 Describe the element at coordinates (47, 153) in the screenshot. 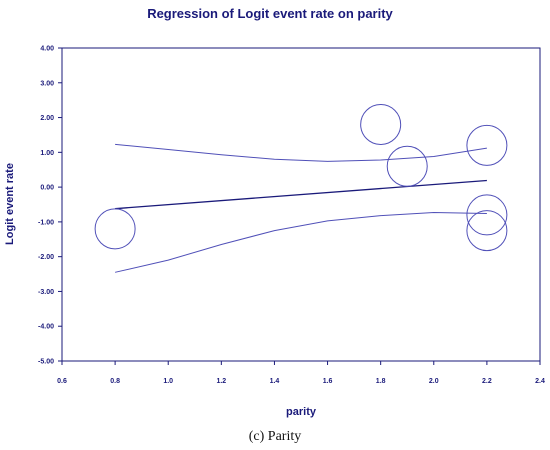

I see `y-tick-label: 1.00` at that location.